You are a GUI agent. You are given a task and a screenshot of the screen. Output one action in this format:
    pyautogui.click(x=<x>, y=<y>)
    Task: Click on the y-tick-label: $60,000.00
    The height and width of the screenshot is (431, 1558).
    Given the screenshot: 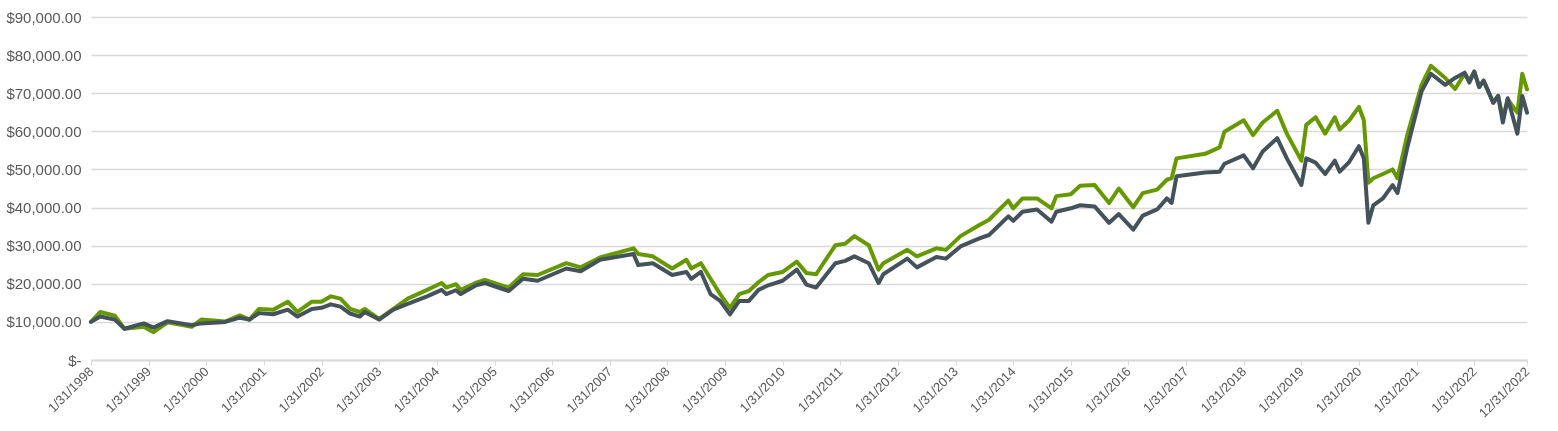 What is the action you would take?
    pyautogui.click(x=44, y=131)
    